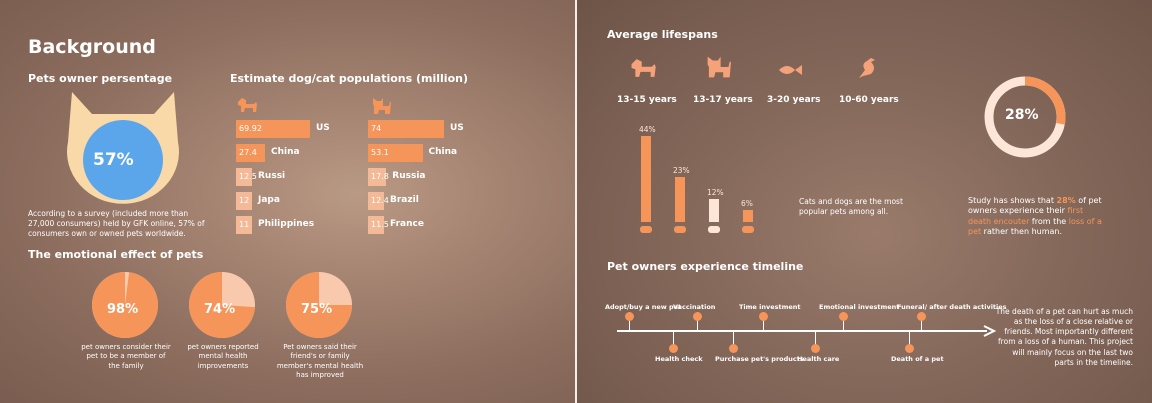  Describe the element at coordinates (407, 224) in the screenshot. I see `country-label: France` at that location.